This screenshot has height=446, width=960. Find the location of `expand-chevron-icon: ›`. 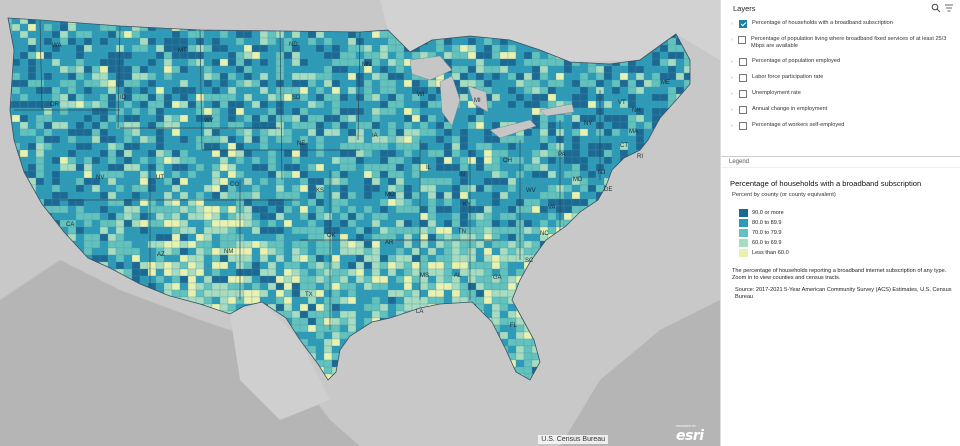

expand-chevron-icon: › is located at coordinates (732, 24).